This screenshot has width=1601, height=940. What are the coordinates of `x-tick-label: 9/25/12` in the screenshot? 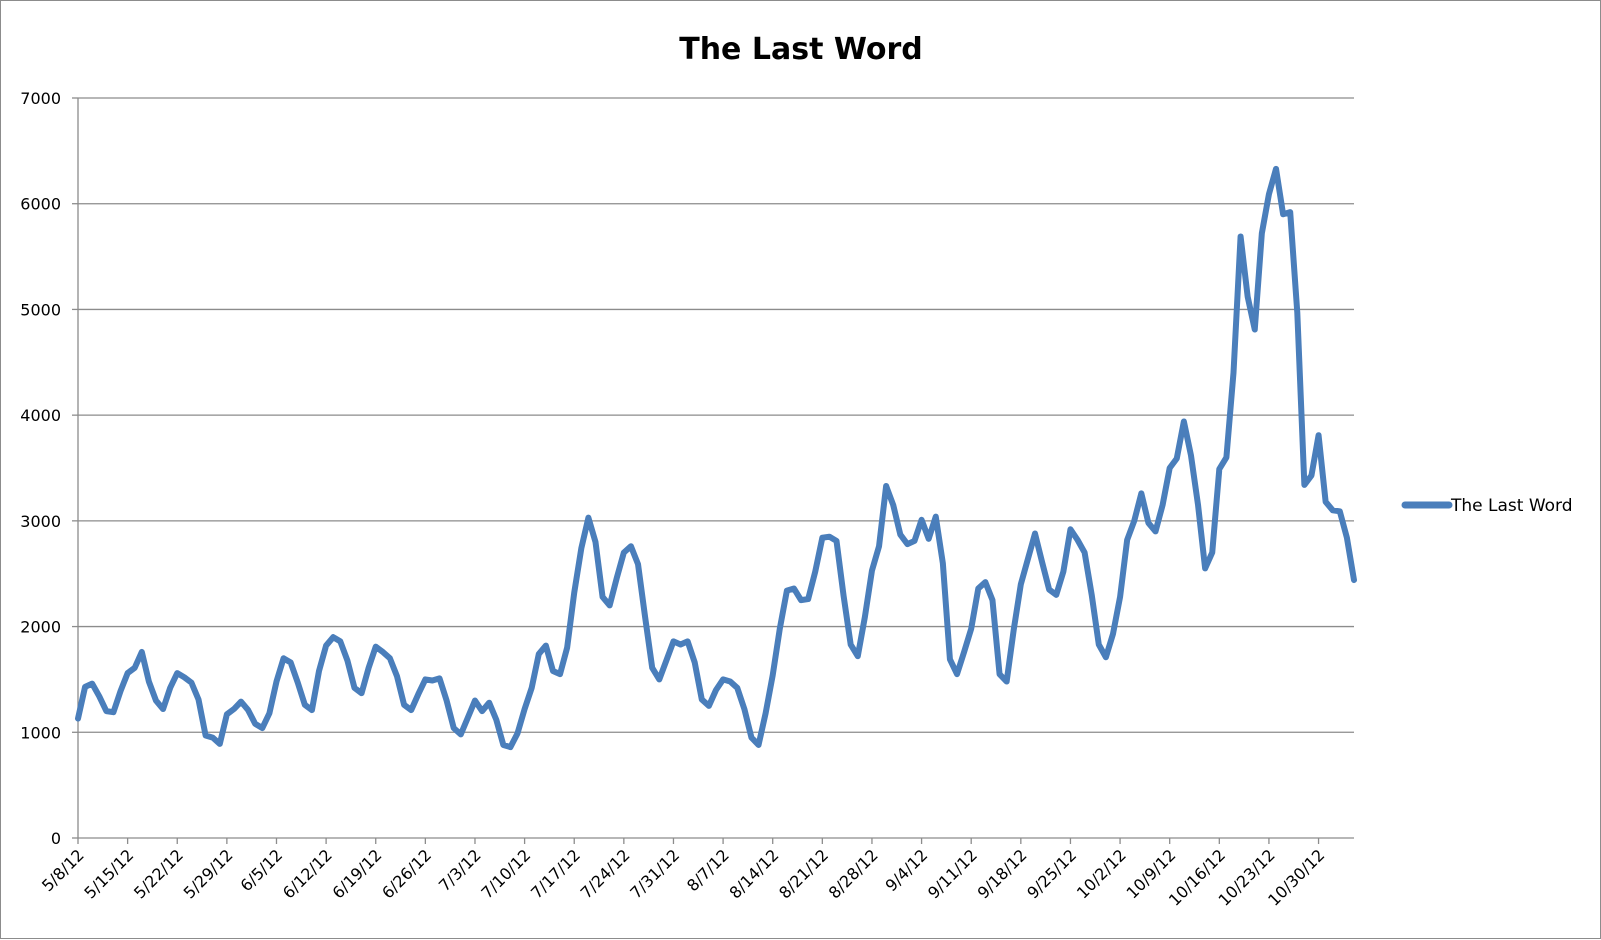 It's located at (1051, 873).